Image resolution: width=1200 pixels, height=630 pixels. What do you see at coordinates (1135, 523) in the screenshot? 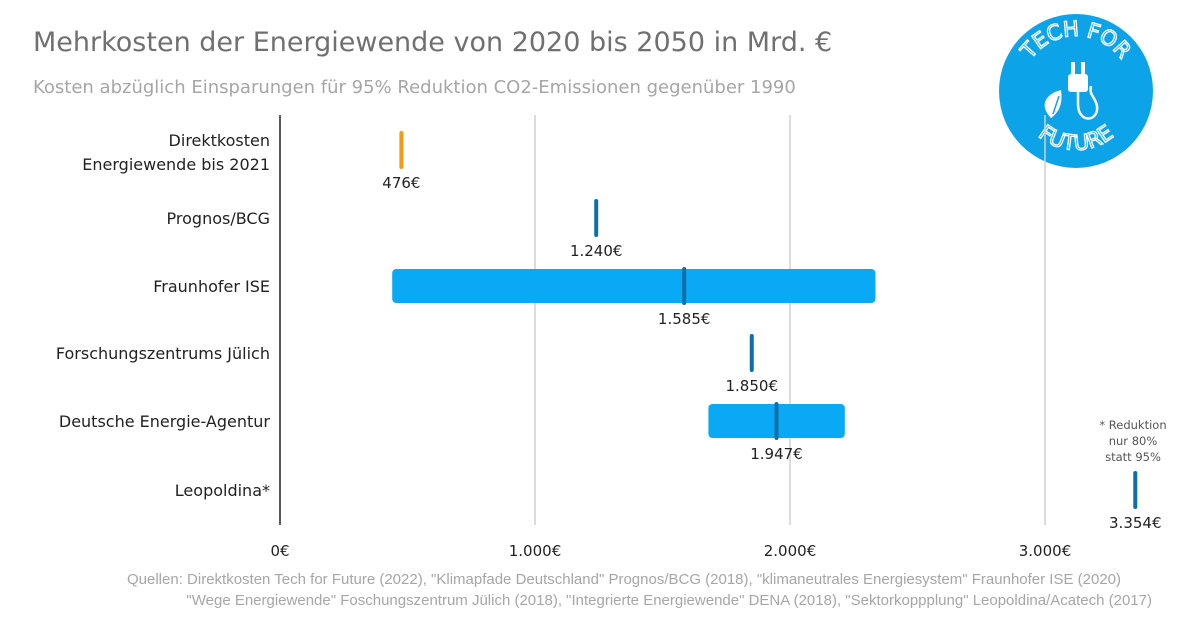
I see `value-label-5: 3.354€` at bounding box center [1135, 523].